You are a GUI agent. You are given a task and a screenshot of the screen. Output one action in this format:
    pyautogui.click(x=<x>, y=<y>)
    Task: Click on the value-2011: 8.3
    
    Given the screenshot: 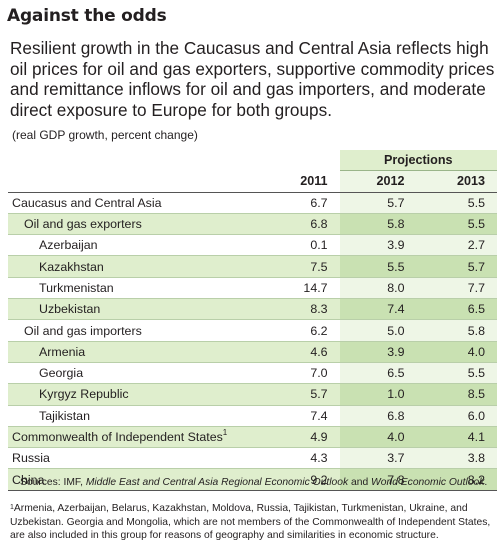 What is the action you would take?
    pyautogui.click(x=305, y=309)
    